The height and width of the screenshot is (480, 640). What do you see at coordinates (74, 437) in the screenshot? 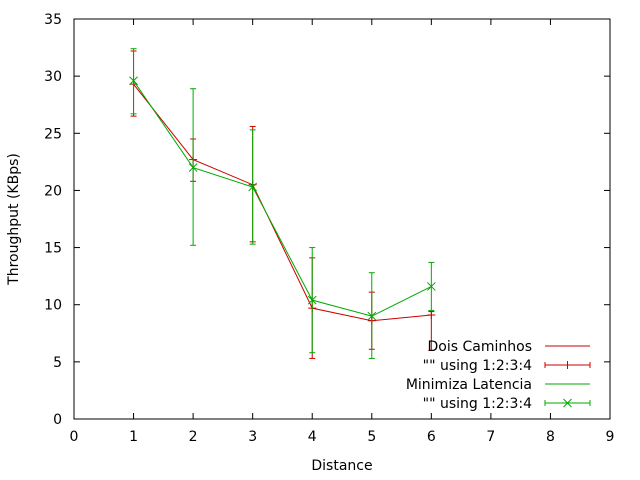
I see `x-tick-label: 0` at bounding box center [74, 437].